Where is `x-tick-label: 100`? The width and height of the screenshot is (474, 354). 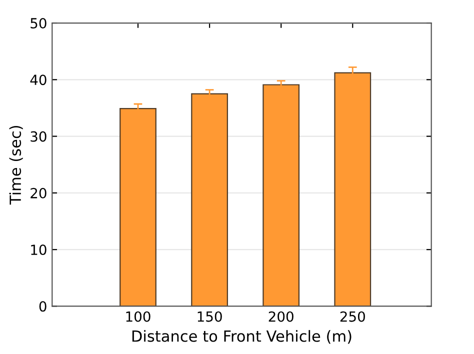 x-tick-label: 100 is located at coordinates (138, 316).